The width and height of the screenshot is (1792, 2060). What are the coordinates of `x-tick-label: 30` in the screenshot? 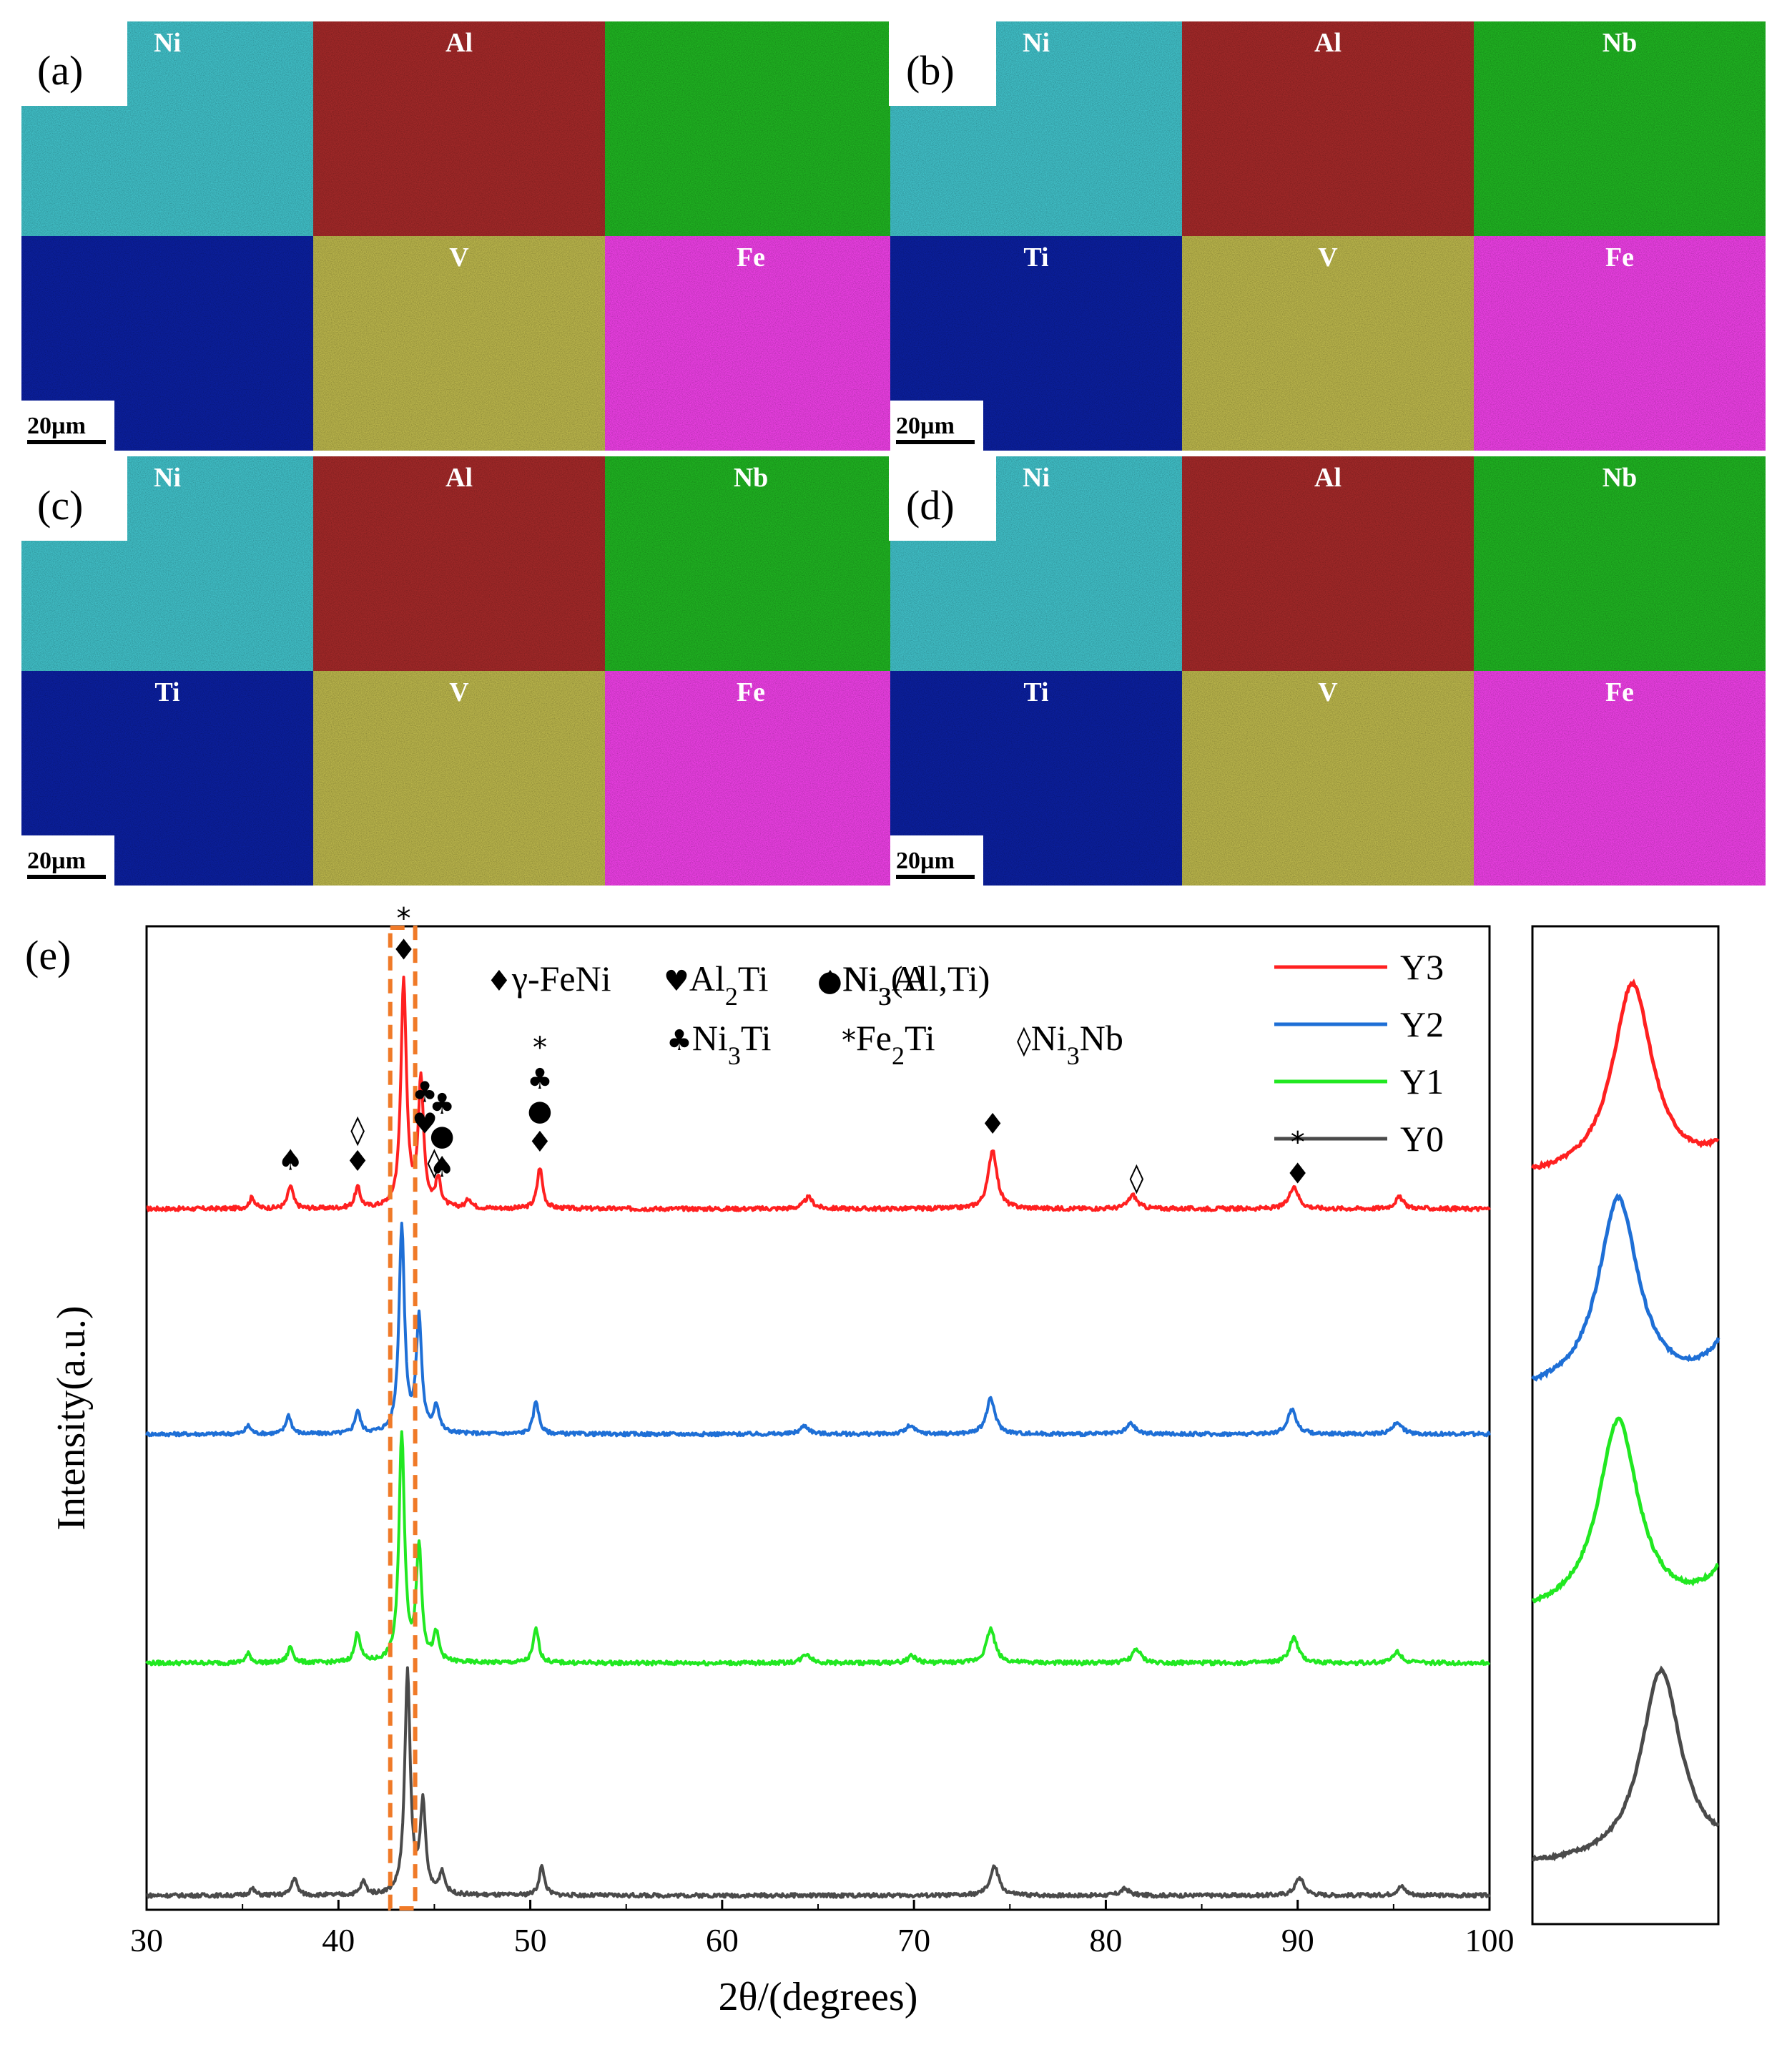 It's located at (146, 1940).